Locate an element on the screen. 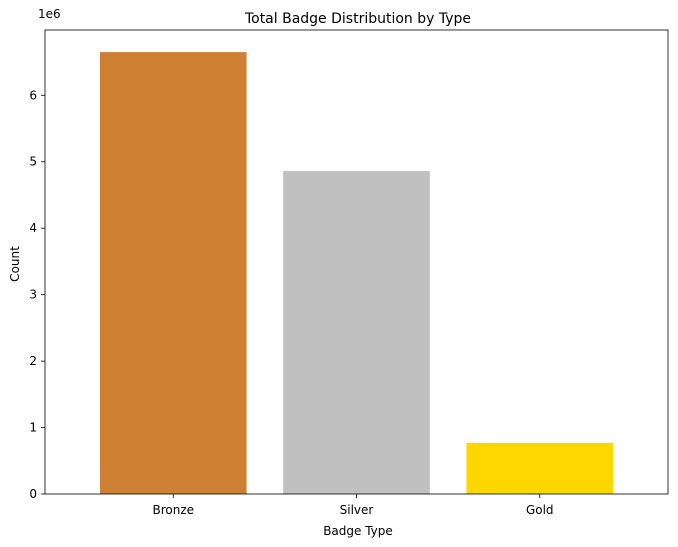 This screenshot has height=547, width=678. bar-silver is located at coordinates (356, 333).